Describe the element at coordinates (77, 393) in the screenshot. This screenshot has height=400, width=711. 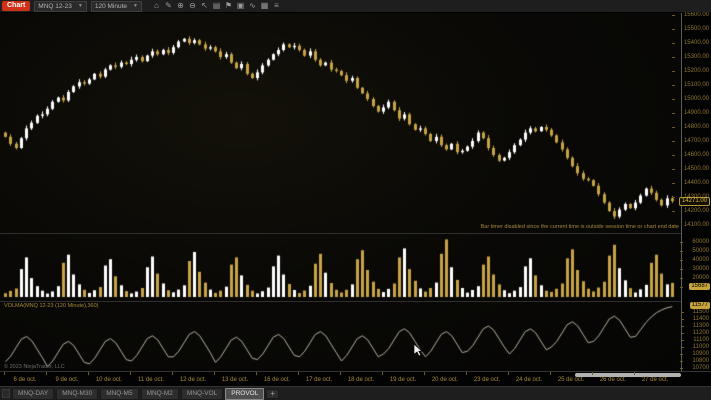
I see `tab-mnq-m30: MNQ-M30` at that location.